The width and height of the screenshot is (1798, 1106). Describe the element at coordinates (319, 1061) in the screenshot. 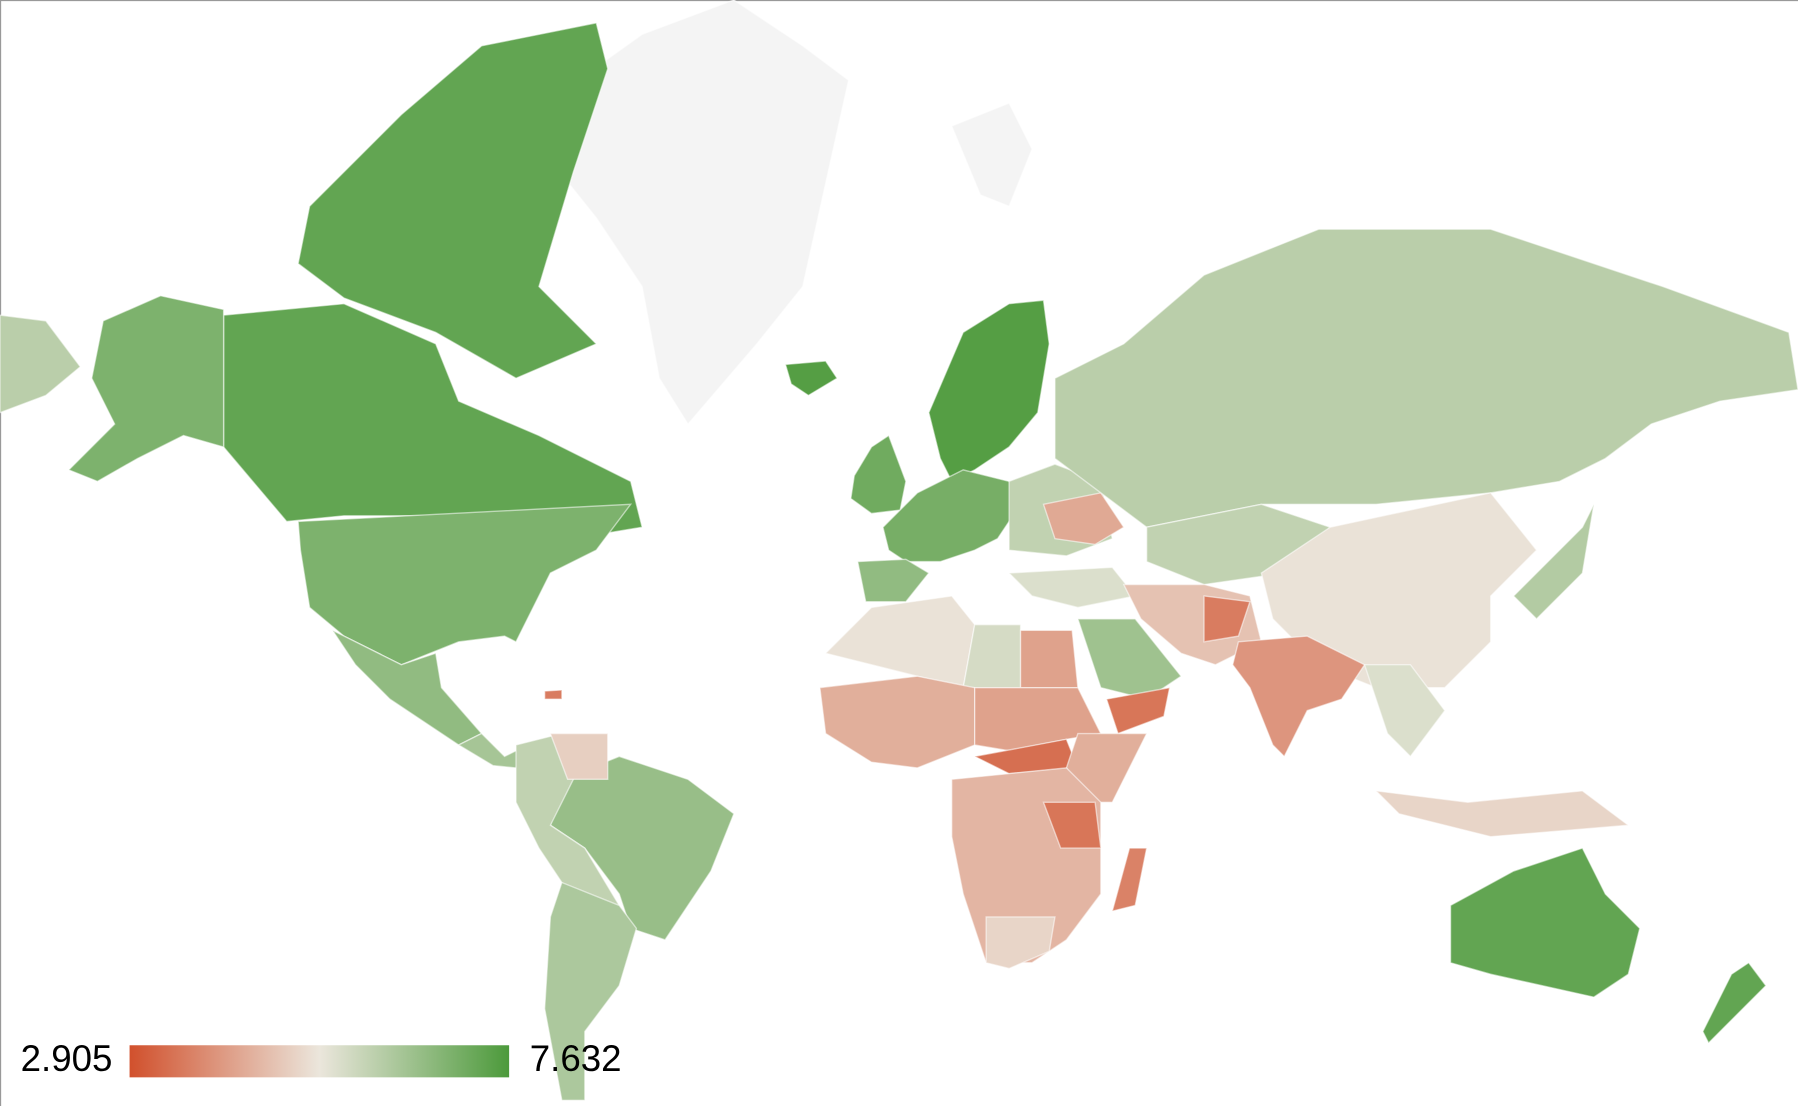

I see `legend-color-bar` at that location.